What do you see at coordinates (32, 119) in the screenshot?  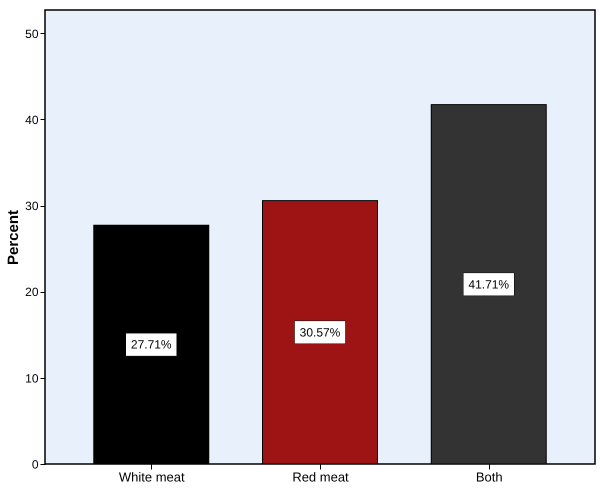 I see `y-tick-label: 40` at bounding box center [32, 119].